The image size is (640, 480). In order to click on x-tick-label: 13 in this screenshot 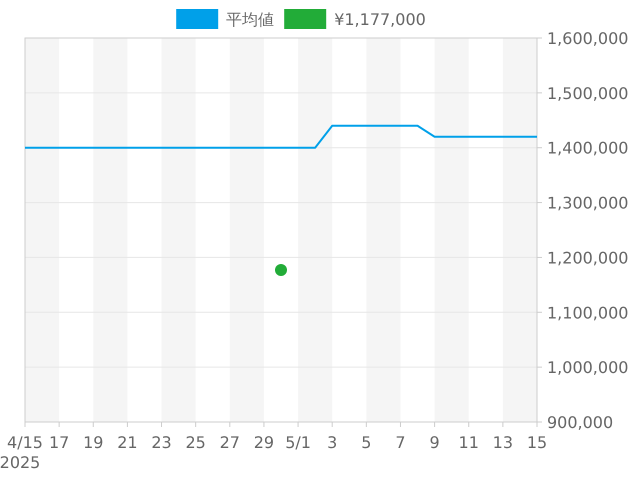, I will do `click(503, 442)`.